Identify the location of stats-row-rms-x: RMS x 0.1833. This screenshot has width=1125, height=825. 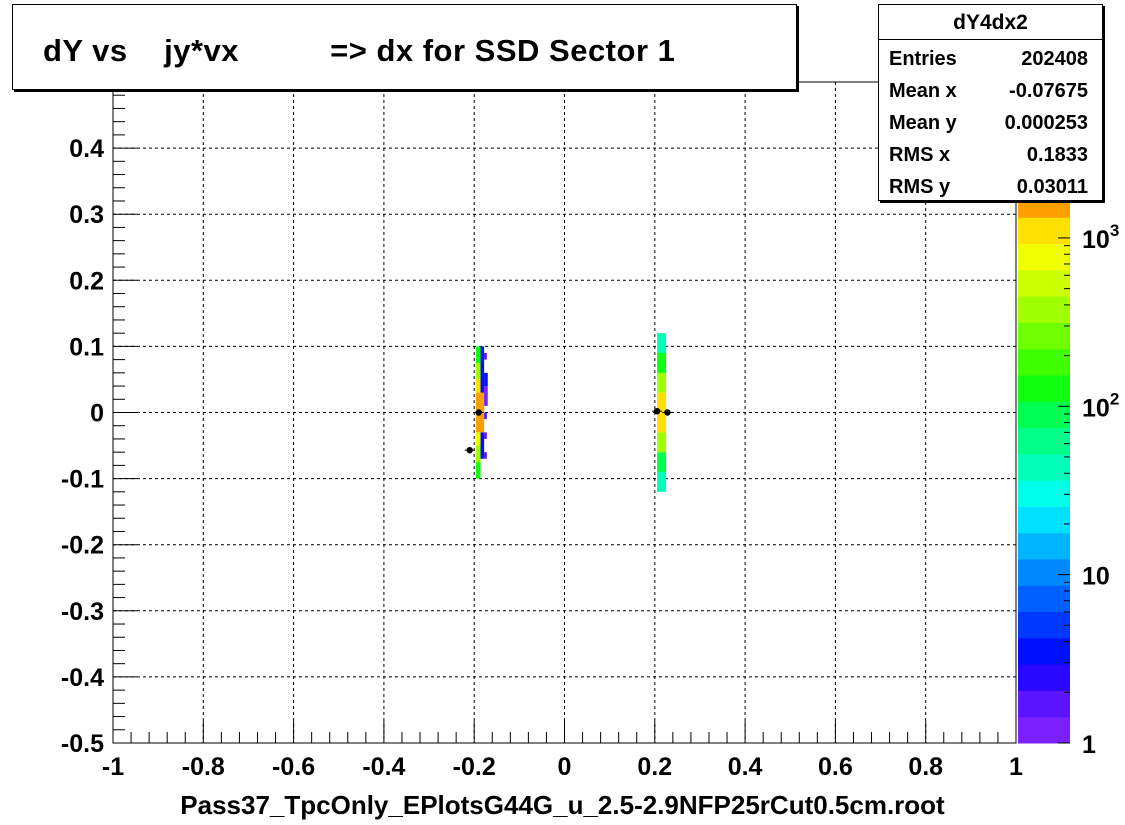
(990, 152).